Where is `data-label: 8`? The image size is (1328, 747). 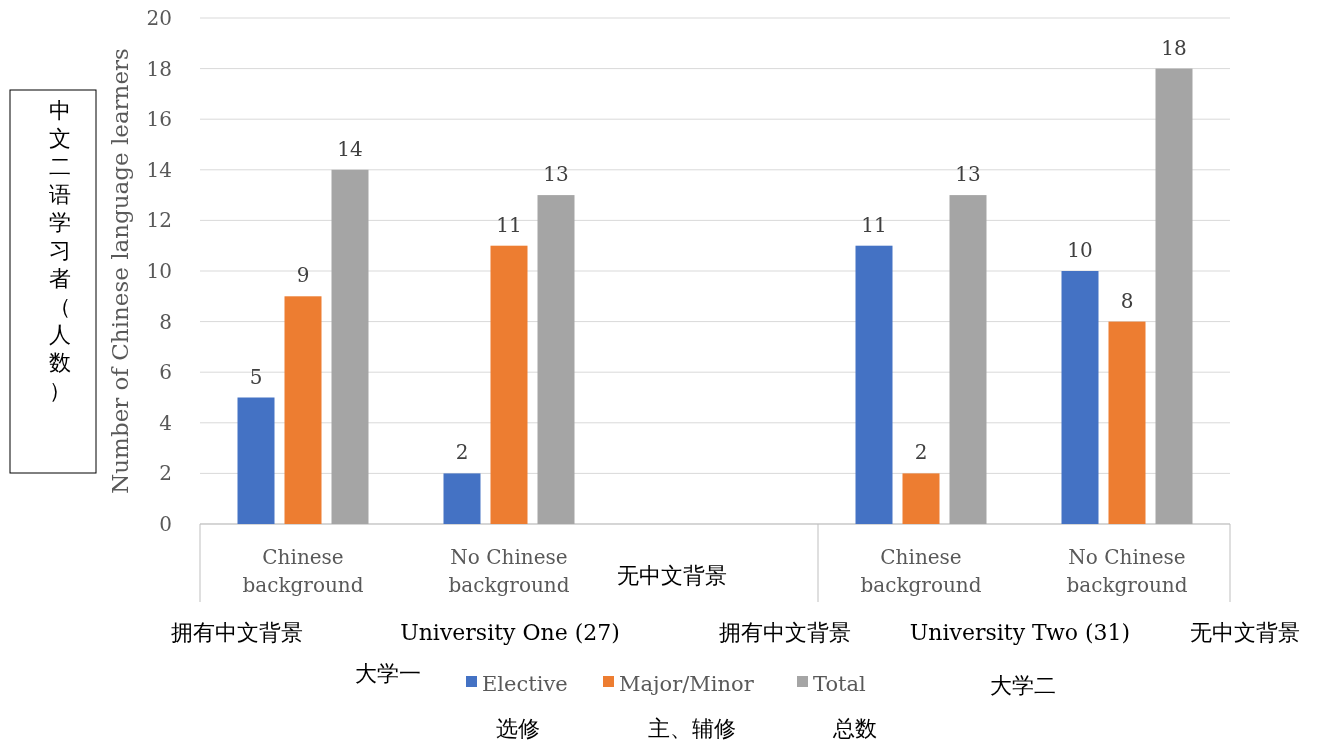
data-label: 8 is located at coordinates (1127, 300).